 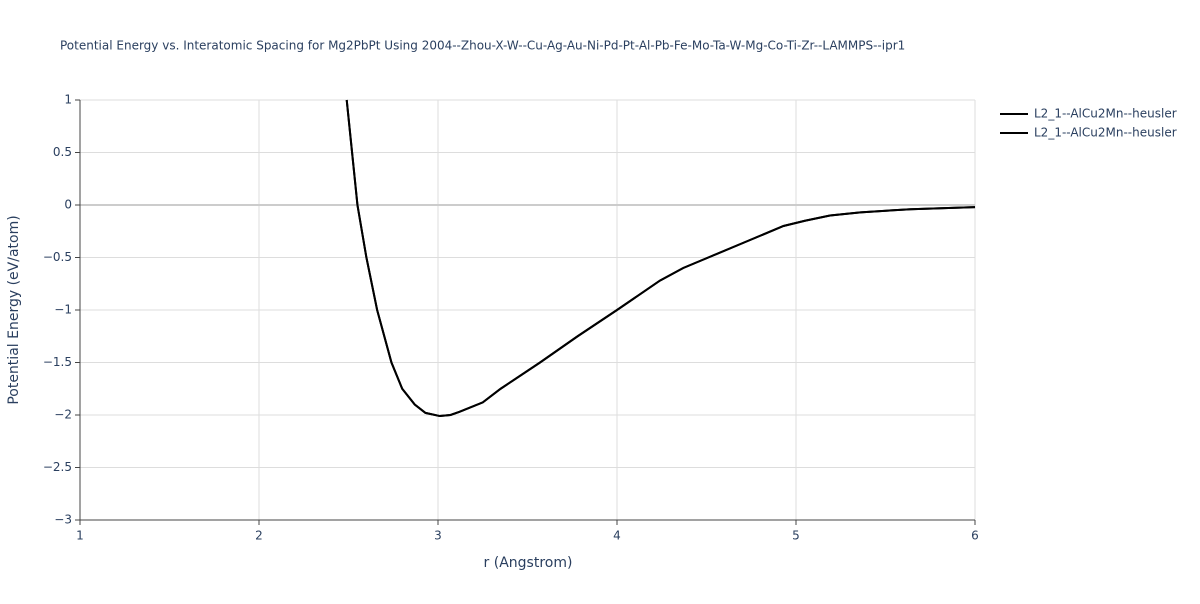 What do you see at coordinates (438, 536) in the screenshot?
I see `x-tick-label: 3` at bounding box center [438, 536].